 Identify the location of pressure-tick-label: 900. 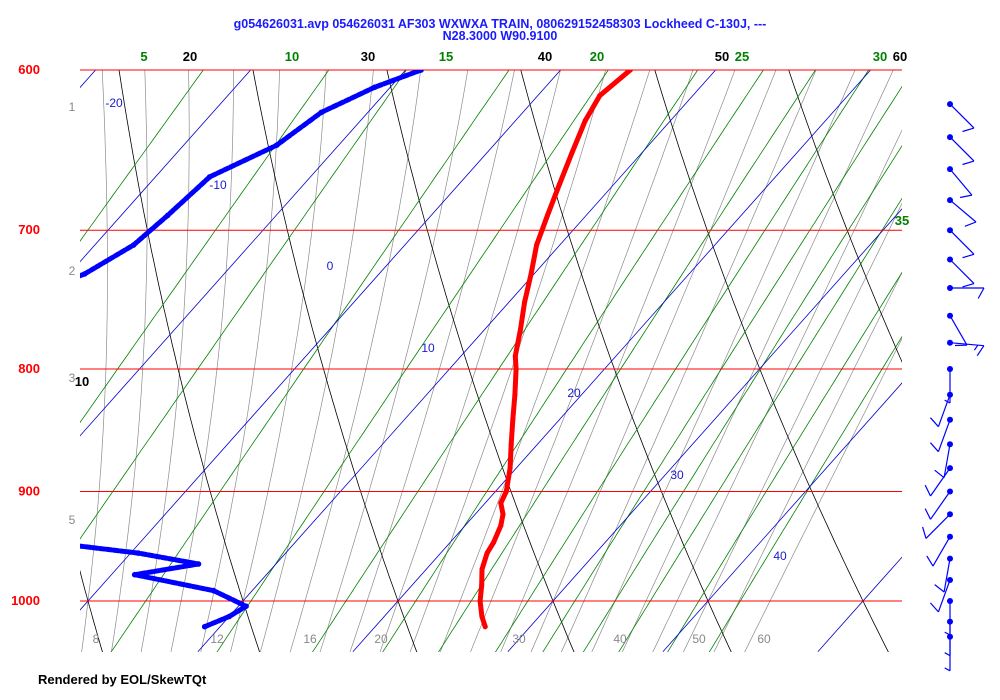
(29, 490).